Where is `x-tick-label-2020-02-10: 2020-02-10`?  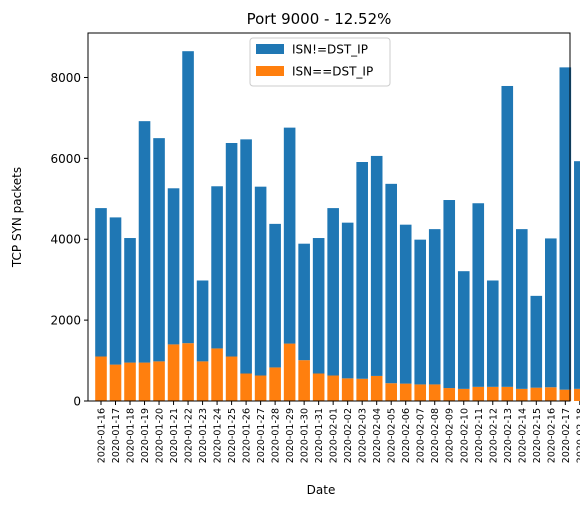 x-tick-label-2020-02-10: 2020-02-10 is located at coordinates (464, 435).